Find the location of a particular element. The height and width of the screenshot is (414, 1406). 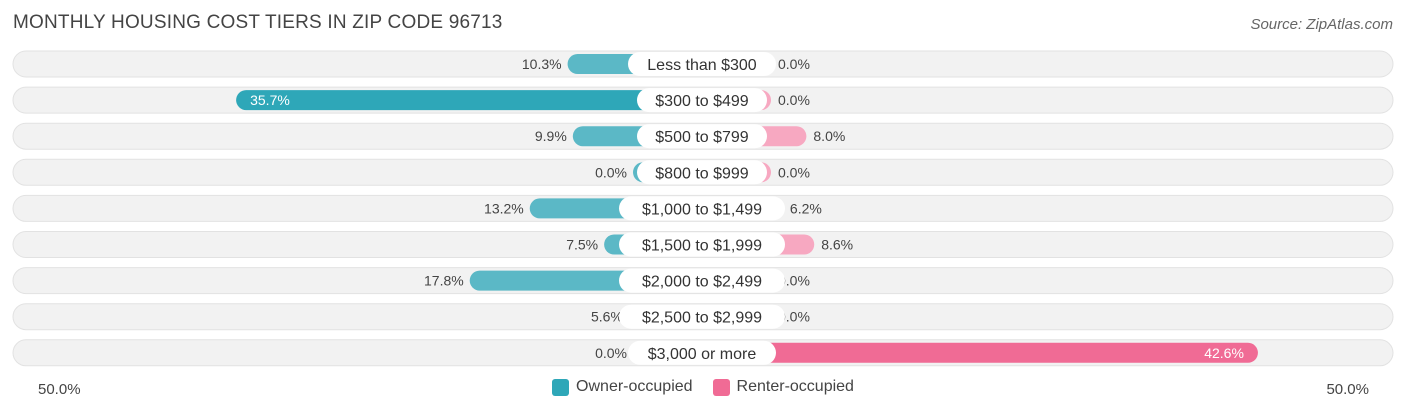

legend-item-renter: Renter-occupied is located at coordinates (783, 387).